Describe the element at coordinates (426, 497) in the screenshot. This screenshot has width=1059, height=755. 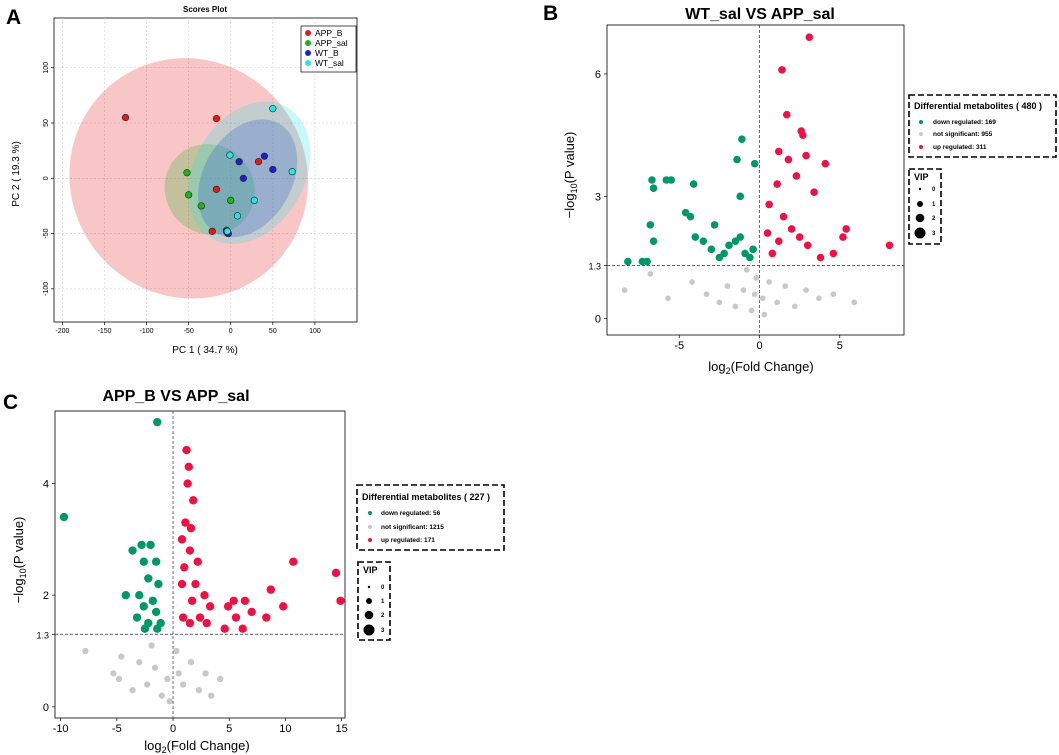
I see `volcano-c-legend-title: Differential metabolites ( 227 )` at that location.